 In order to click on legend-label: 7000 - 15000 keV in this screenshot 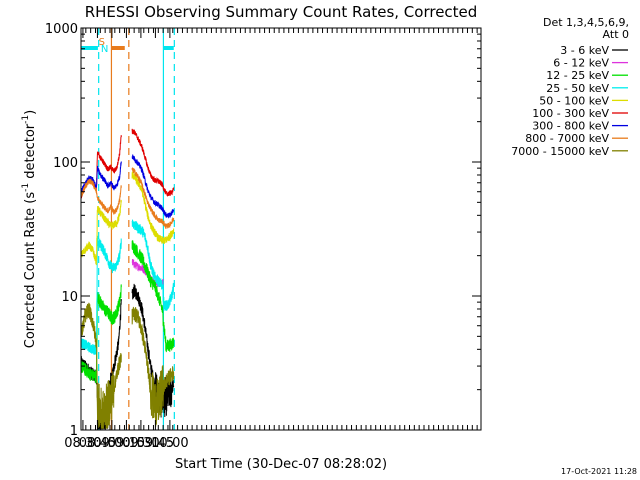, I will do `click(560, 151)`.